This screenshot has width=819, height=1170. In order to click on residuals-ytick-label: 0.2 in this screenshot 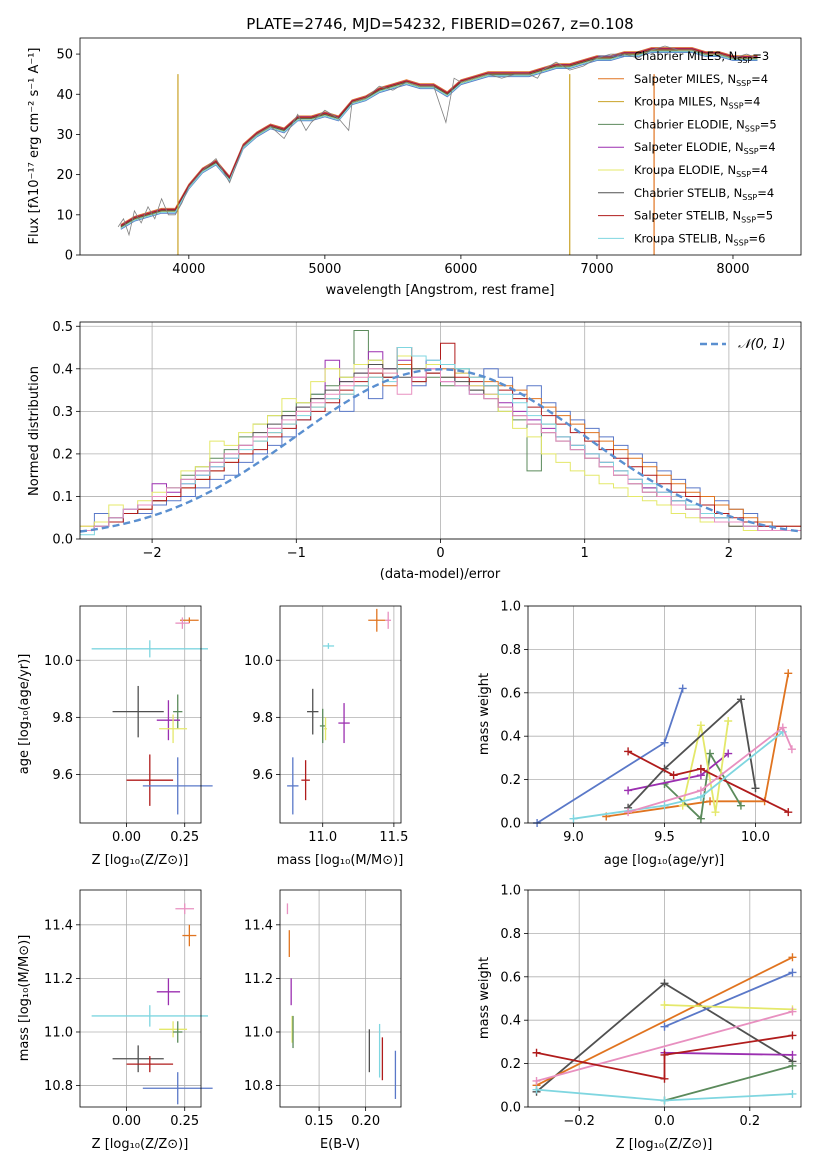, I will do `click(62, 454)`.